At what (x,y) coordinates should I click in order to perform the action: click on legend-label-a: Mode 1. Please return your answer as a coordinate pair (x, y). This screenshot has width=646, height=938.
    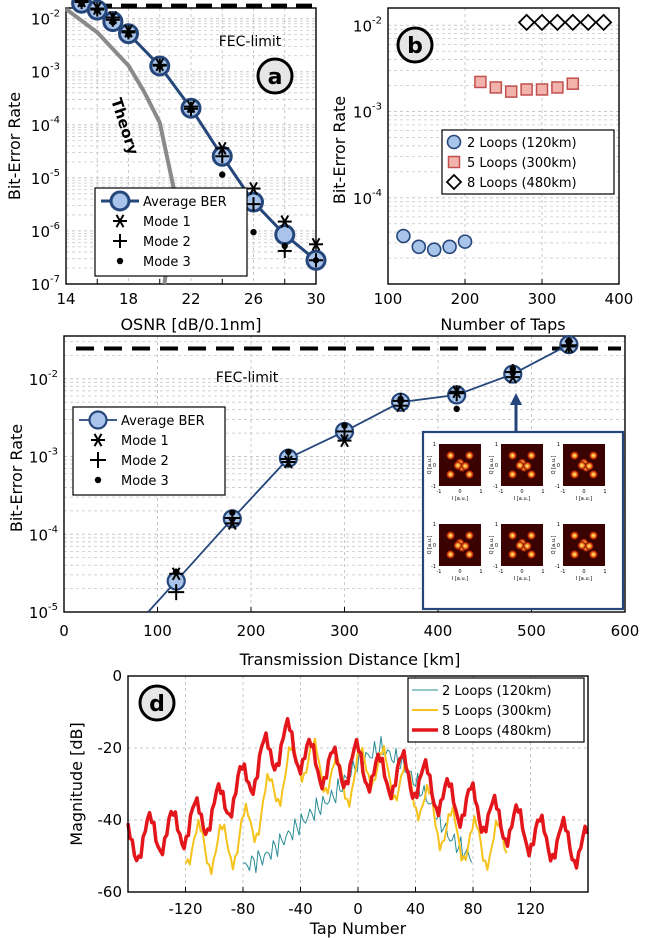
    Looking at the image, I should click on (167, 222).